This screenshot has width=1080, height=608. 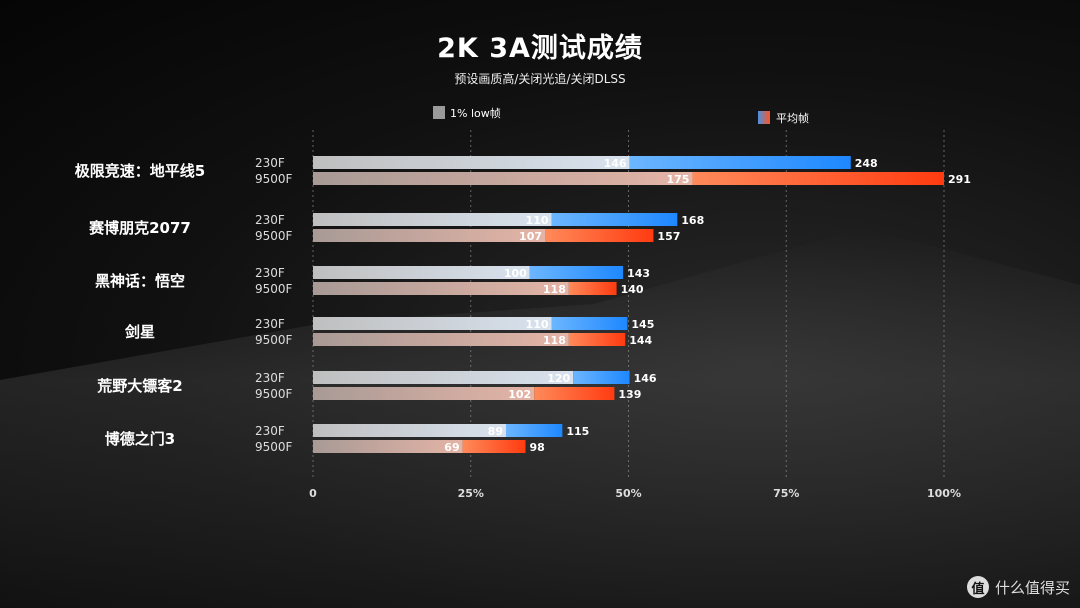 What do you see at coordinates (495, 431) in the screenshot?
I see `value-label-low: 89` at bounding box center [495, 431].